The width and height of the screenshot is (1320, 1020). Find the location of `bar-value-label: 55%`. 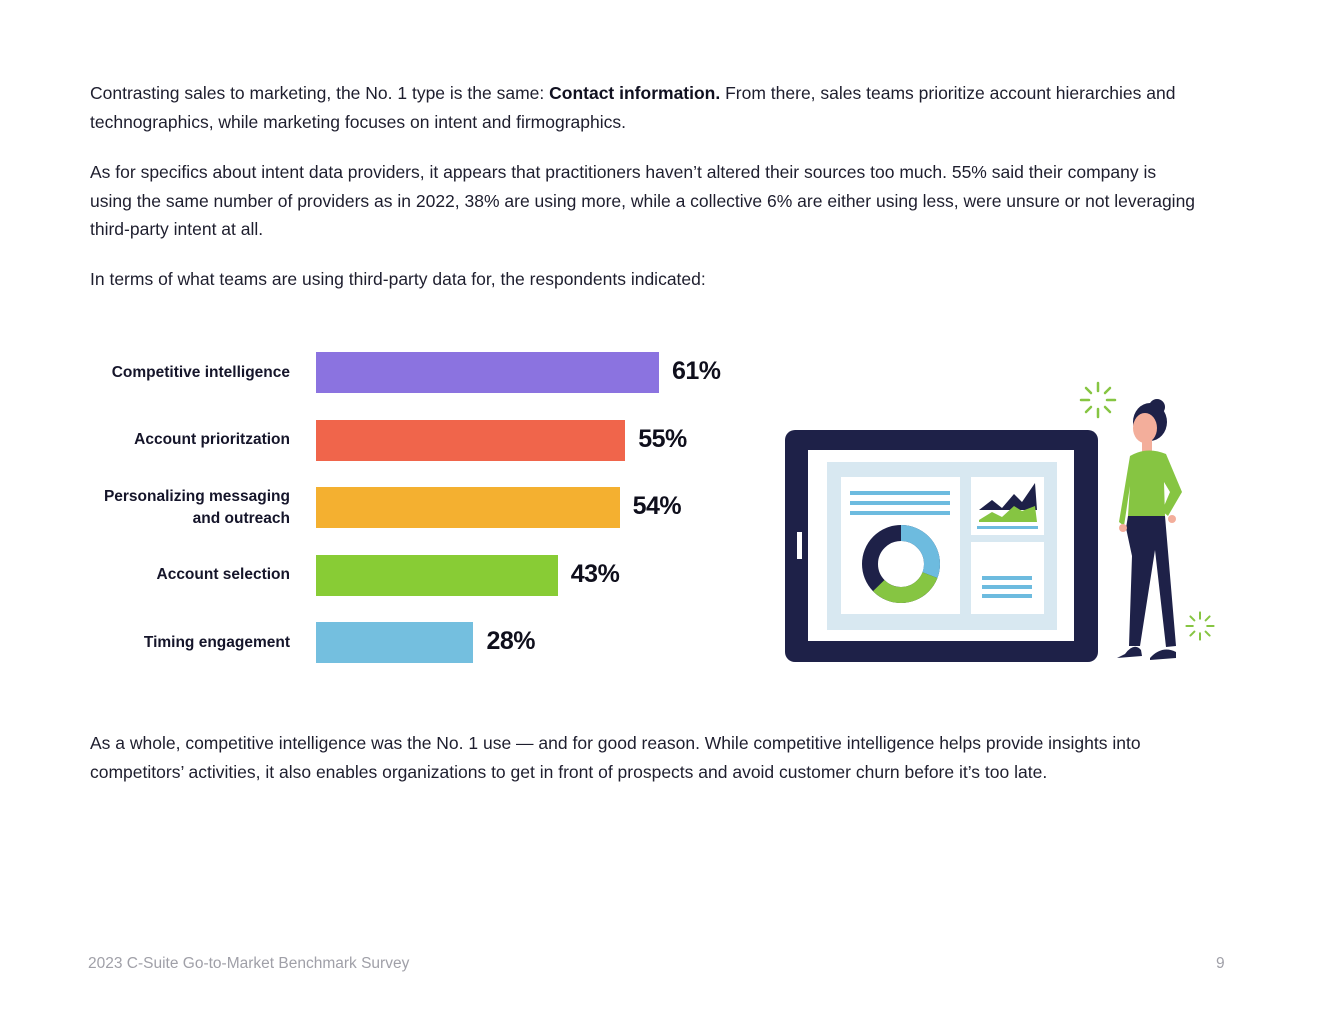

bar-value-label: 55% is located at coordinates (662, 438).